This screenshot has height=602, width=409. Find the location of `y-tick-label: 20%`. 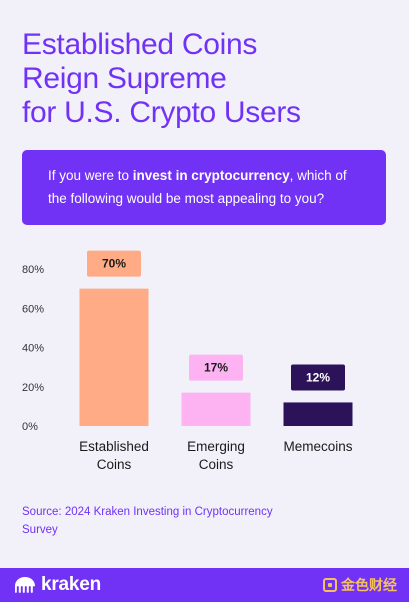

y-tick-label: 20% is located at coordinates (33, 388).